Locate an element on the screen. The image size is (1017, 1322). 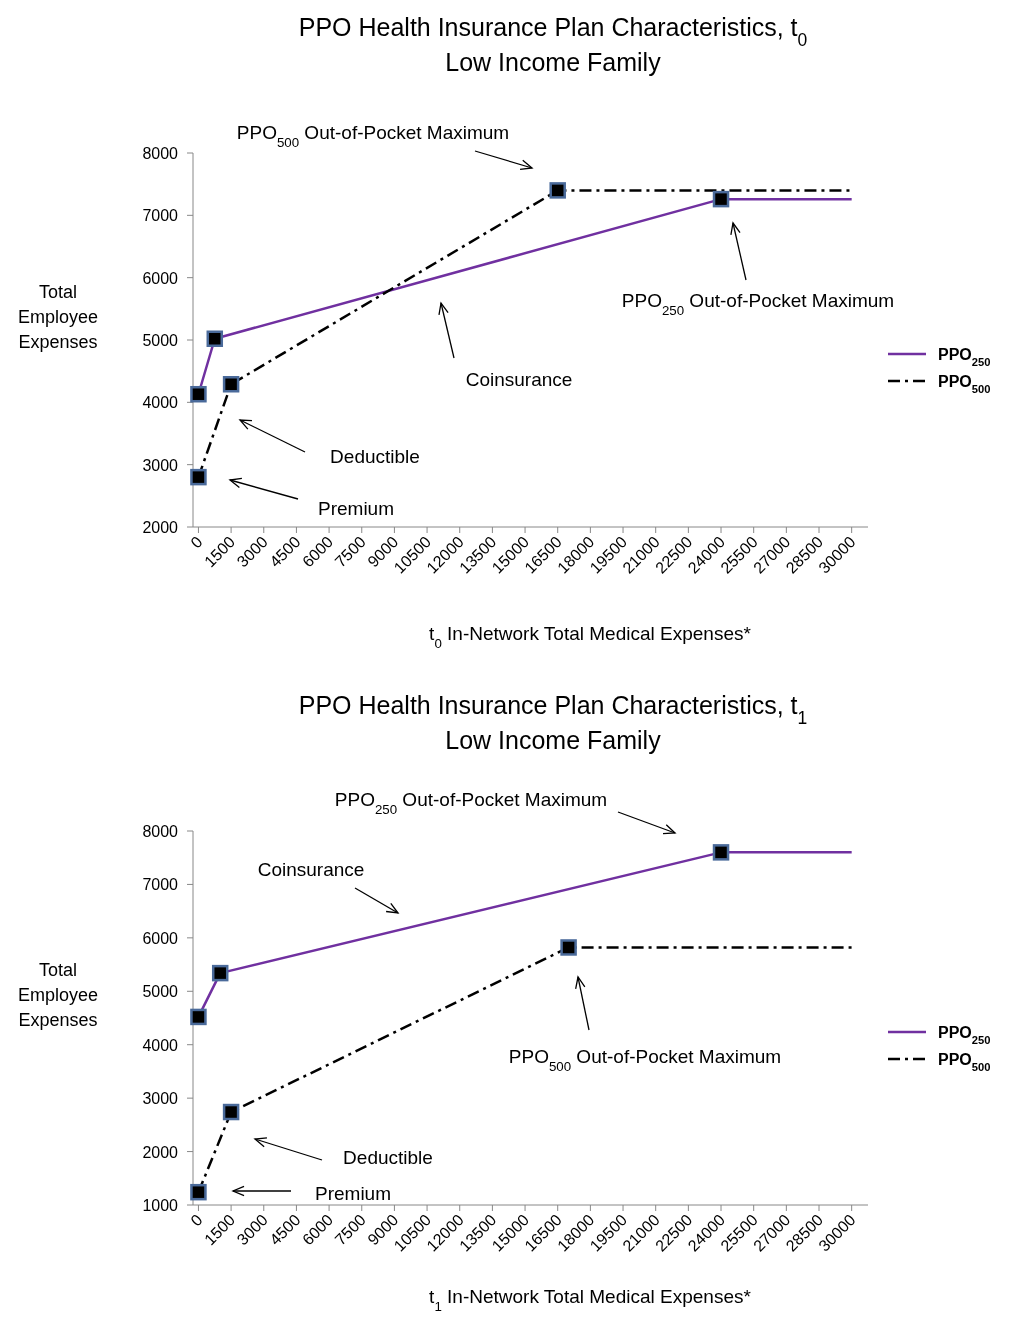
annotation: PPO$_{500}$ Out-of-Pocket Maximum is located at coordinates (645, 1060).